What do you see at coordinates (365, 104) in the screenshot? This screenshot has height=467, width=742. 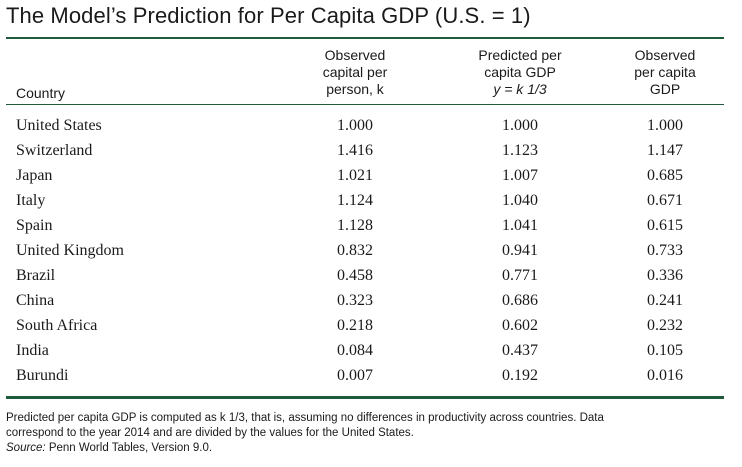 I see `header-rule` at bounding box center [365, 104].